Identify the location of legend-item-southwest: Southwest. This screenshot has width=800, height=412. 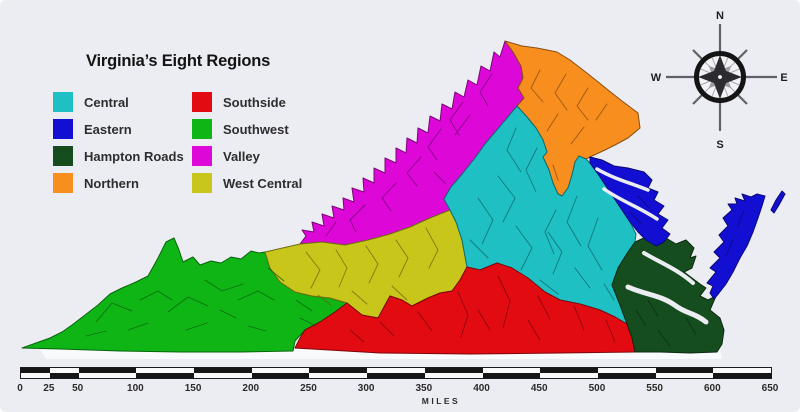
(247, 129).